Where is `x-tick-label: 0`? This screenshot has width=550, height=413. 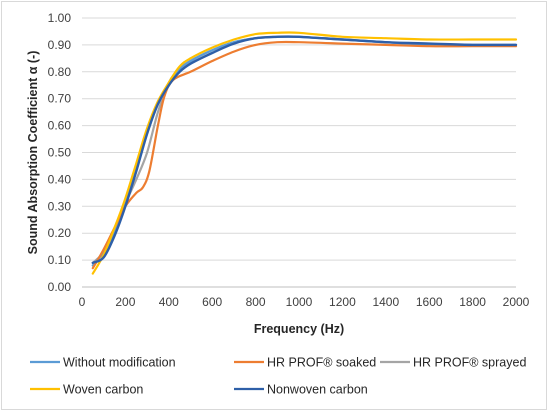
x-tick-label: 0 is located at coordinates (82, 302).